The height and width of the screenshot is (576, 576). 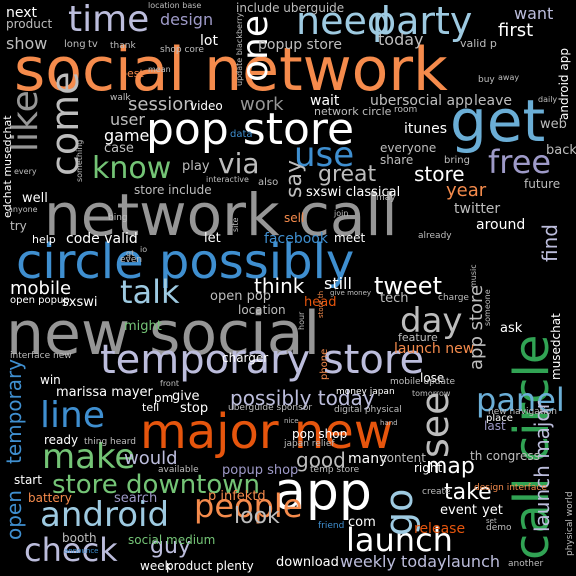 What do you see at coordinates (136, 498) in the screenshot?
I see `word: search` at bounding box center [136, 498].